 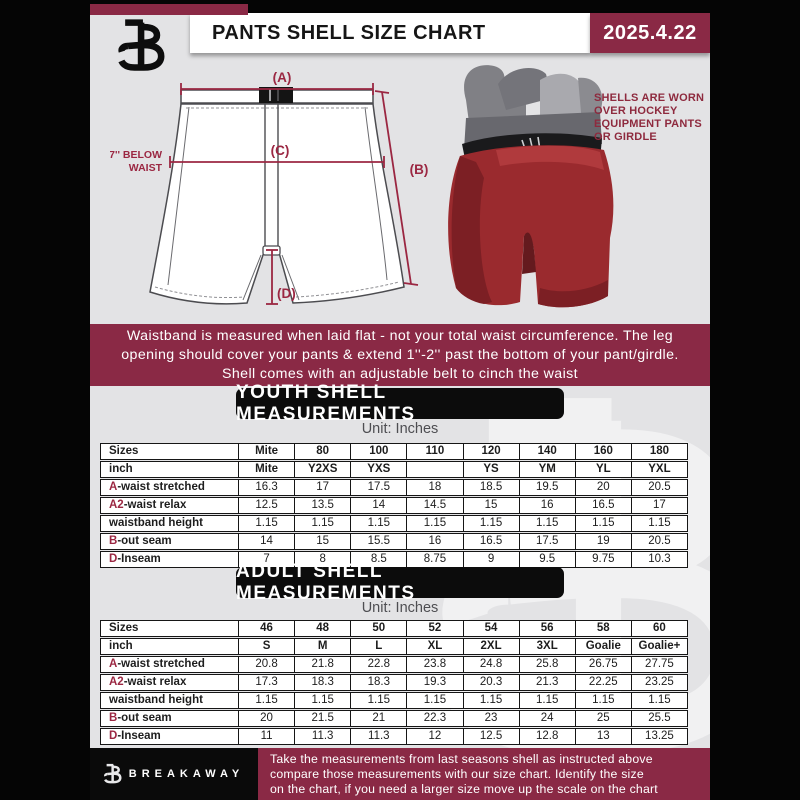 I want to click on table-row: Sizes Mite 80 100 110 120 140 160 180, so click(x=394, y=451).